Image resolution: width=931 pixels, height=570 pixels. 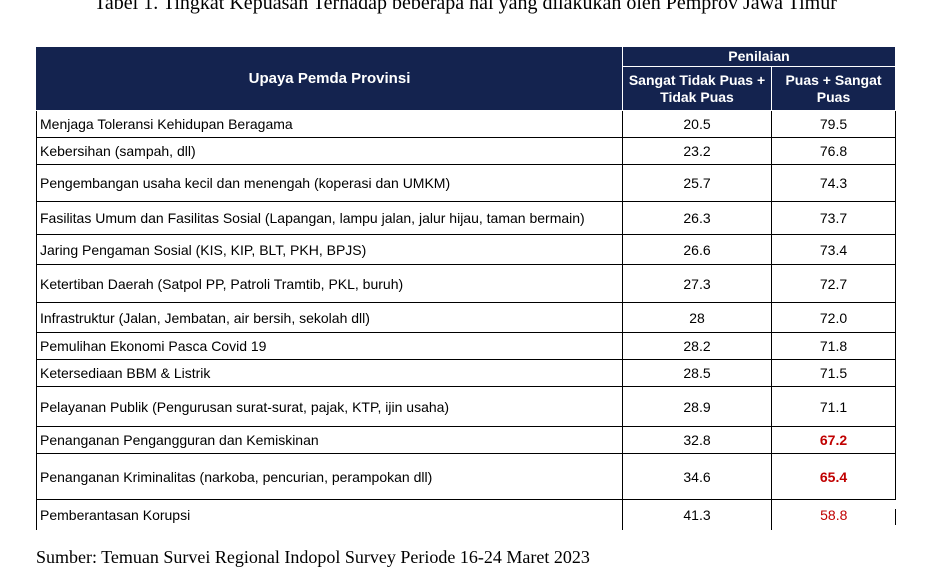 I want to click on header-tidak-puas: Sangat Tidak Puas + Tidak Puas, so click(x=697, y=88).